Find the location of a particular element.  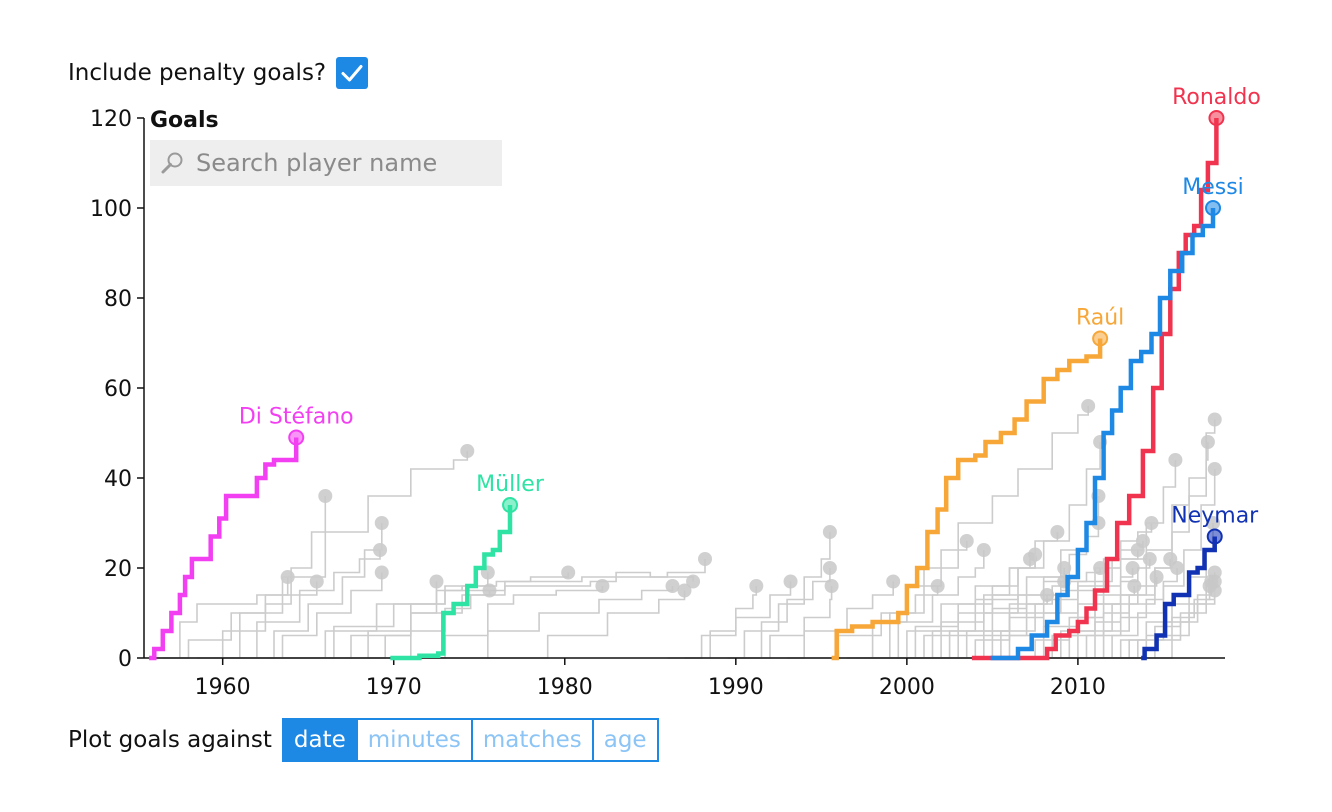

plot-option-matches: matches is located at coordinates (532, 740).